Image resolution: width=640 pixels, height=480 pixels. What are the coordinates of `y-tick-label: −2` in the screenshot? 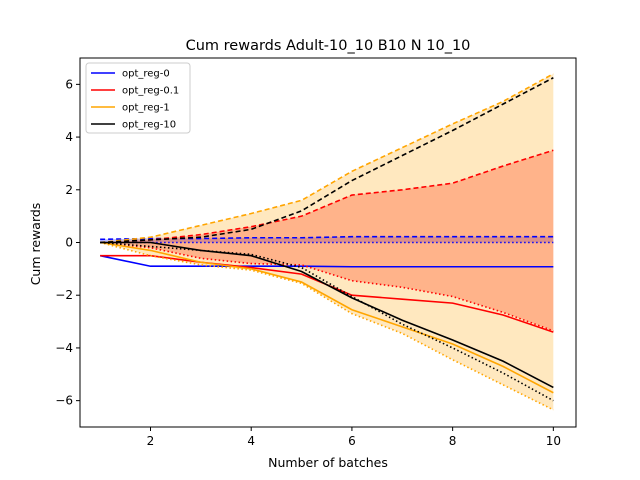 It's located at (64, 295).